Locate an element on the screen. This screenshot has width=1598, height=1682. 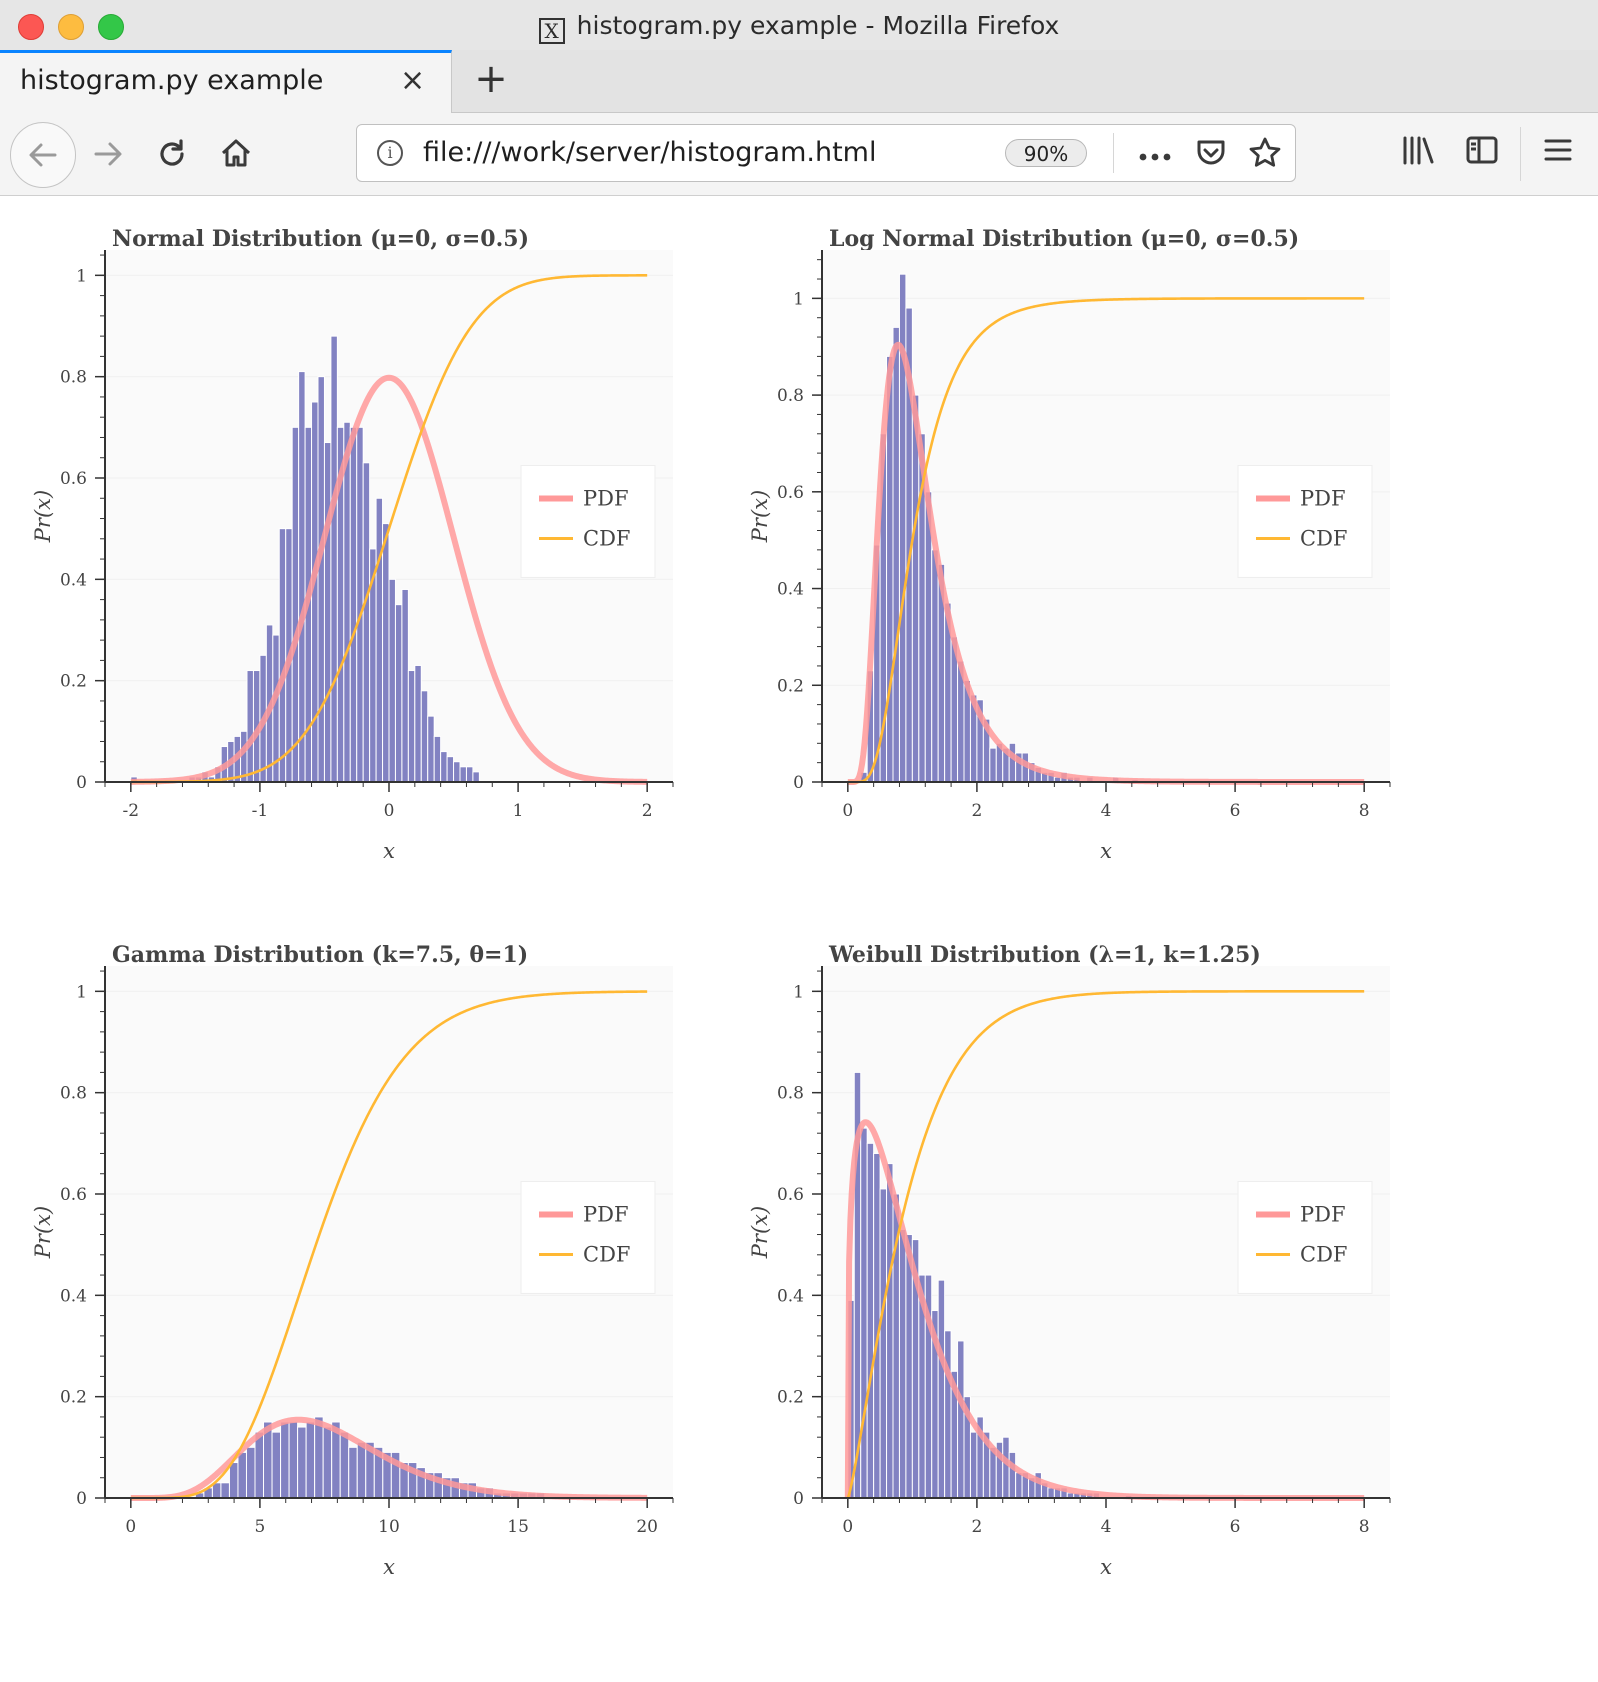
chart-title: Weibull Distribution (λ=1, k=1.25) is located at coordinates (1045, 955).